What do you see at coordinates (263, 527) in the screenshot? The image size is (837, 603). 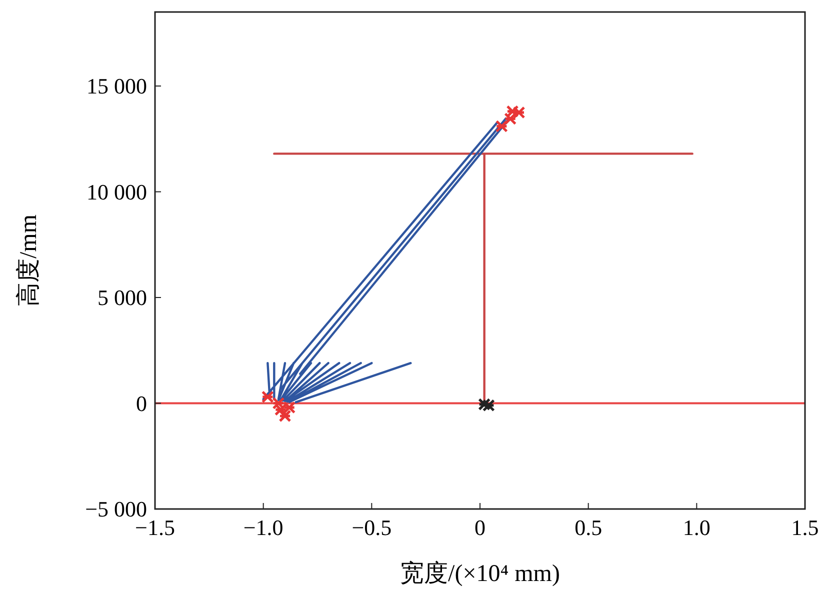 I see `x-tick-label: −1.0` at bounding box center [263, 527].